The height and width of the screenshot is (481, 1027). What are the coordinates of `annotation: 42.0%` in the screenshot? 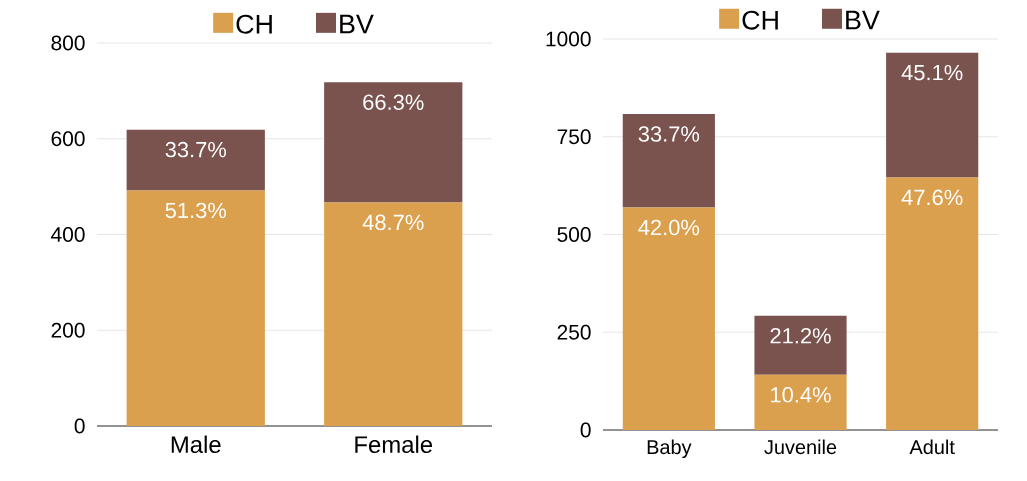 It's located at (669, 227).